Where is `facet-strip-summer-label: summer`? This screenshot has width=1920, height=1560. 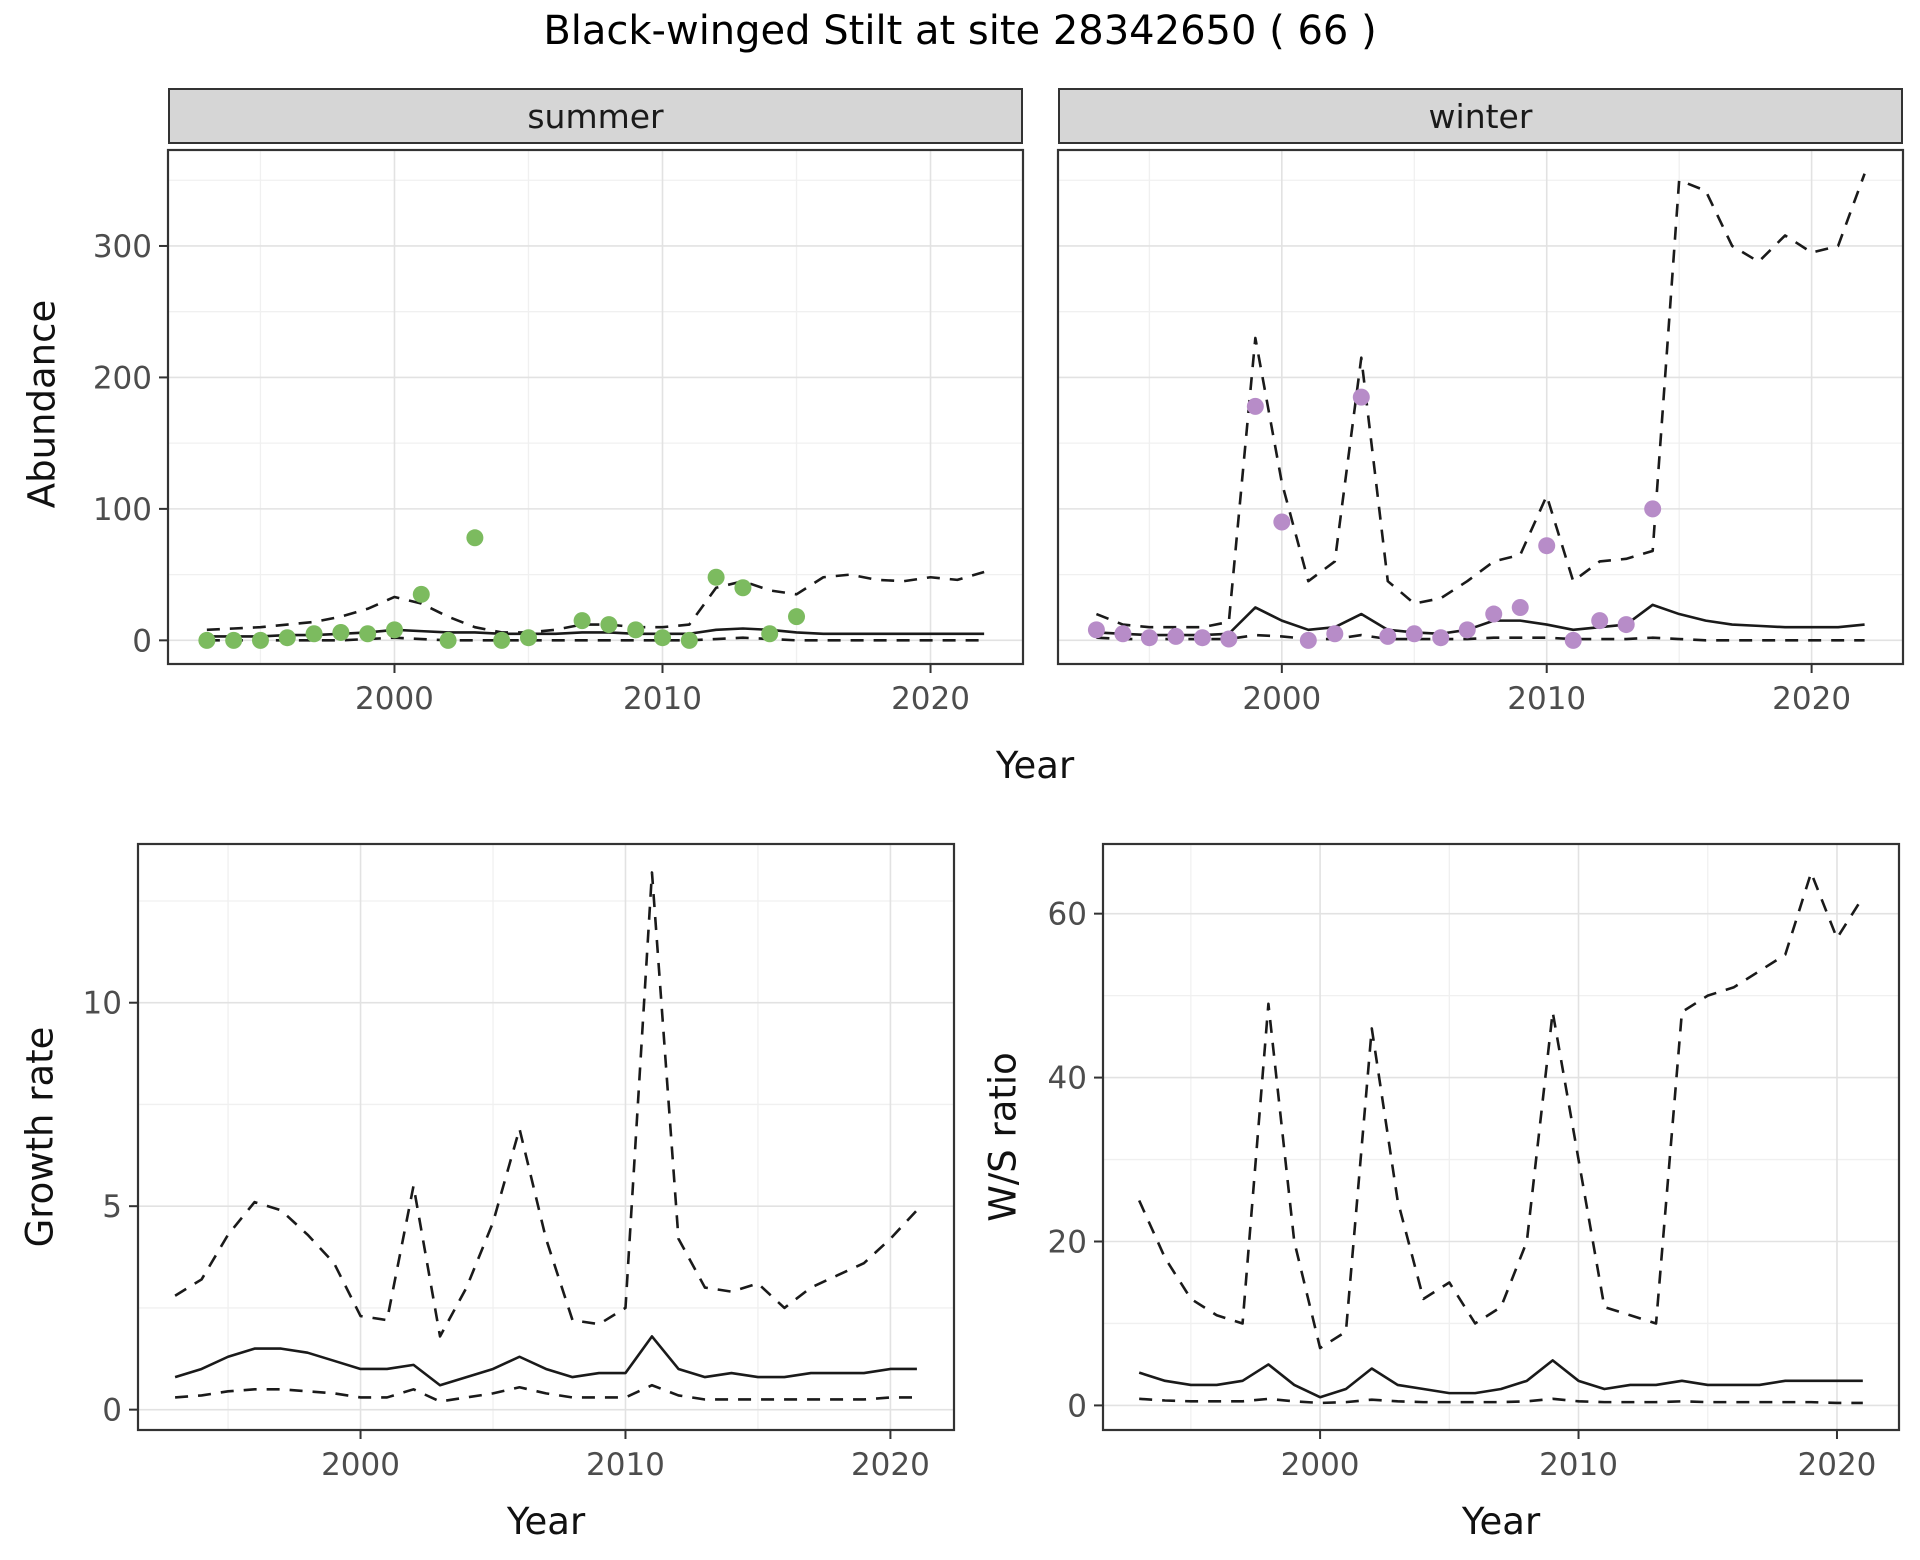 facet-strip-summer-label: summer is located at coordinates (595, 116).